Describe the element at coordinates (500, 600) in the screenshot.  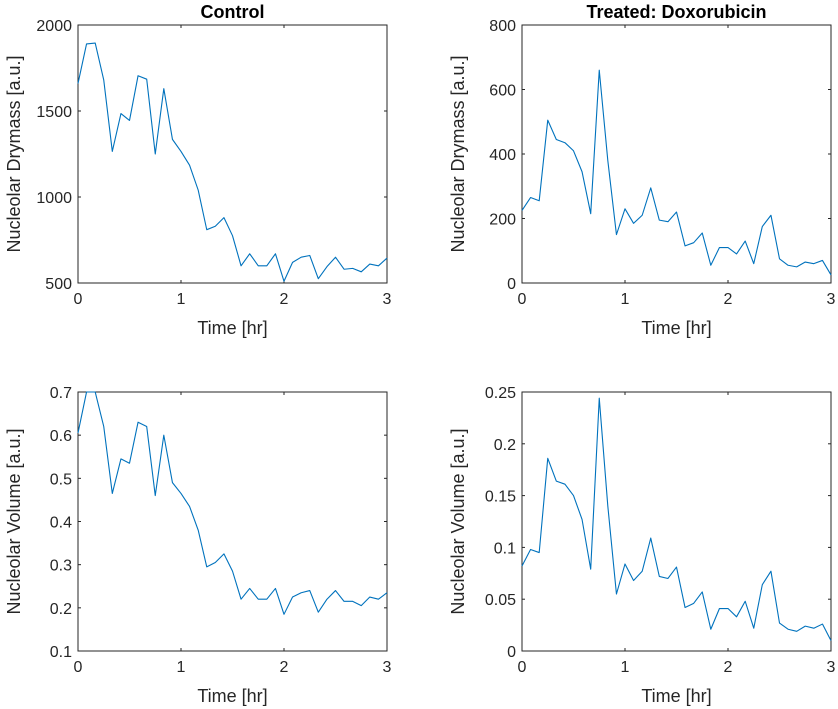
I see `y-tick-label: 0.05` at that location.